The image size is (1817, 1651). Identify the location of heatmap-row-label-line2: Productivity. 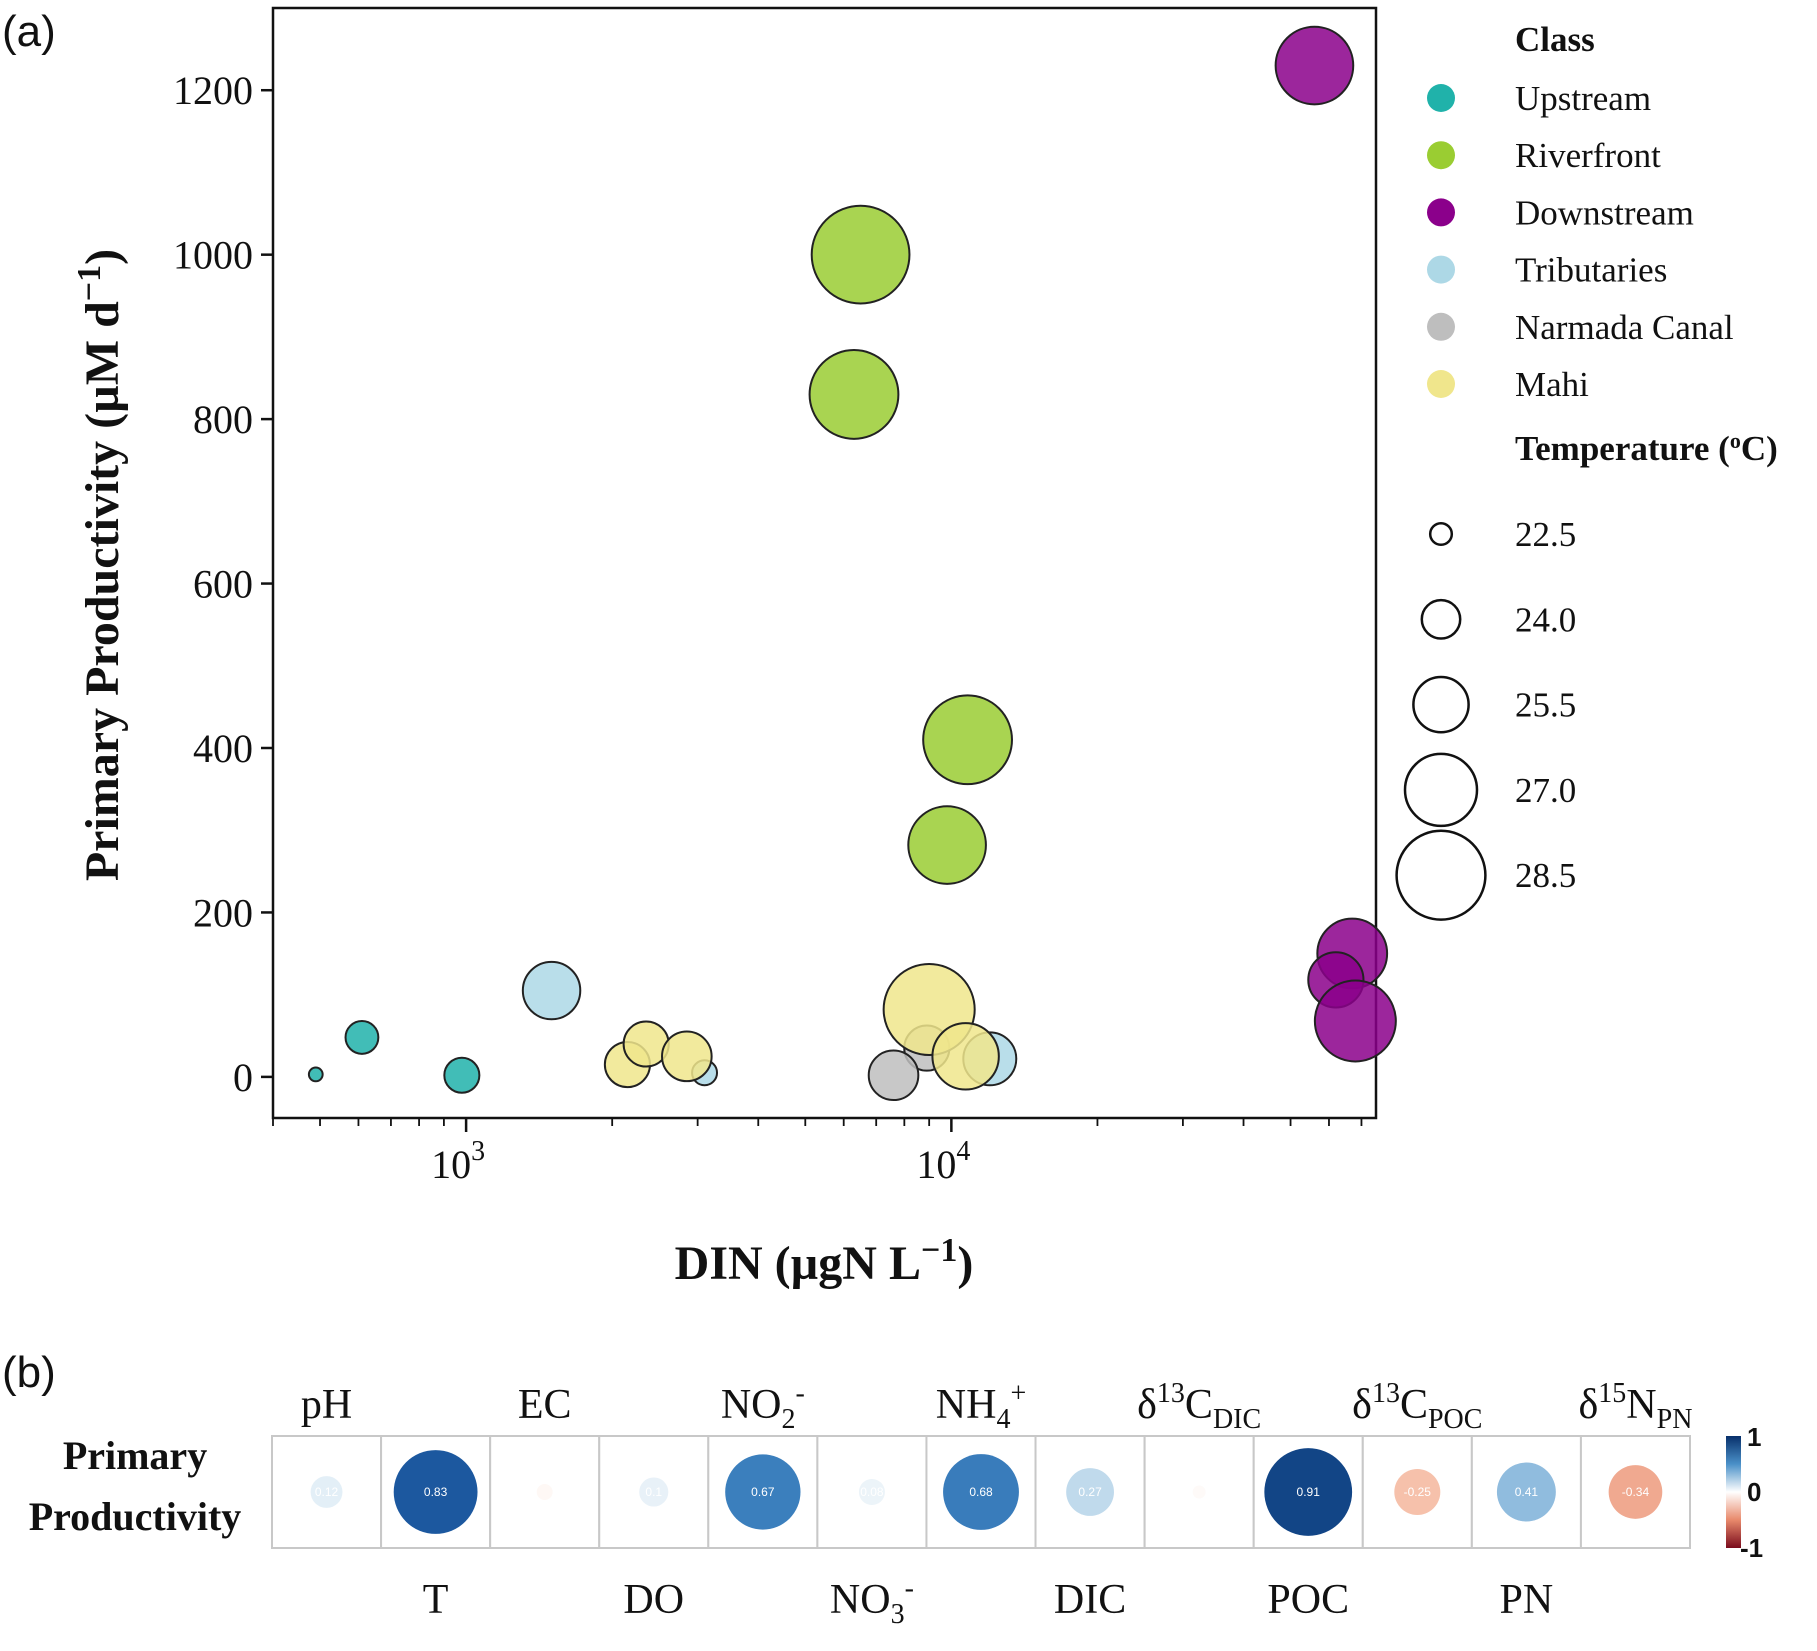
(135, 1516).